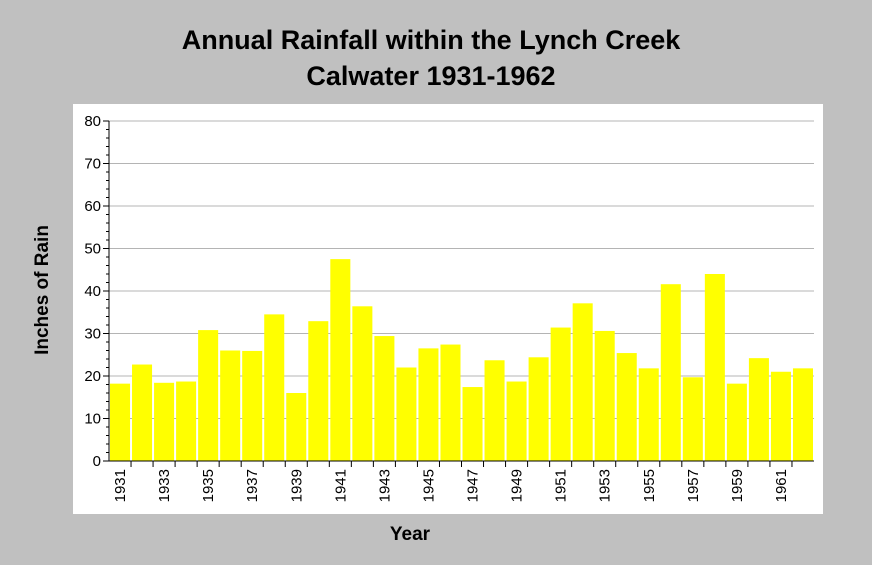 This screenshot has width=872, height=565. Describe the element at coordinates (97, 461) in the screenshot. I see `y-tick-label: 0` at that location.